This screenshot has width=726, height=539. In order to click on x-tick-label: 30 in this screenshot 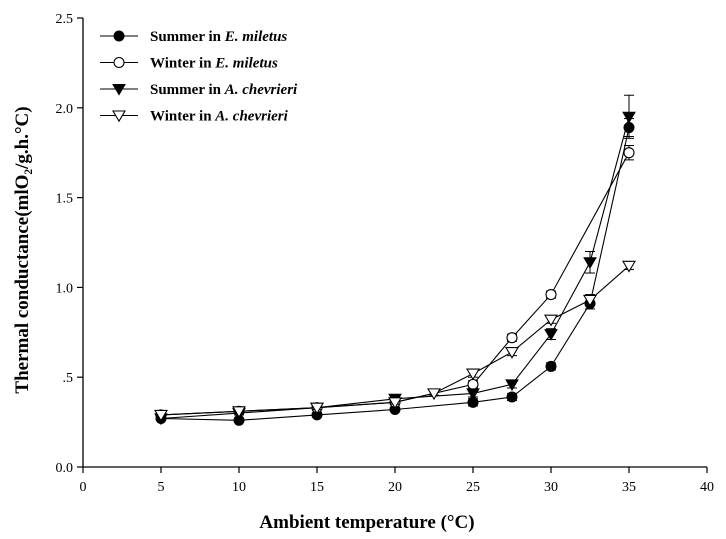, I will do `click(551, 487)`.